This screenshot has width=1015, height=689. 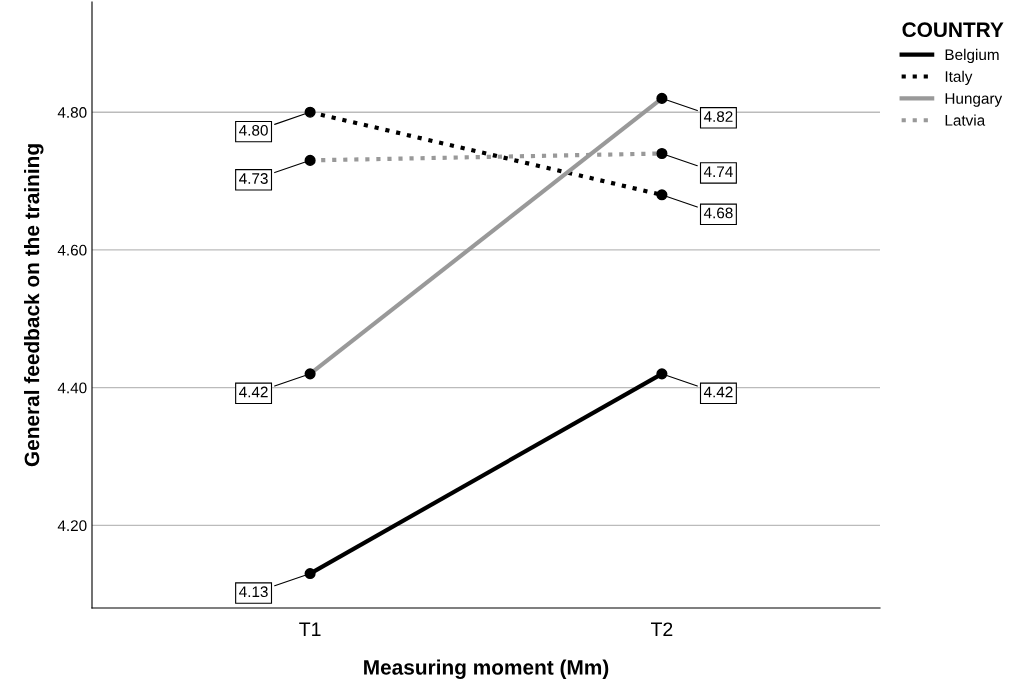 I want to click on legend-label: Belgium, so click(x=972, y=56).